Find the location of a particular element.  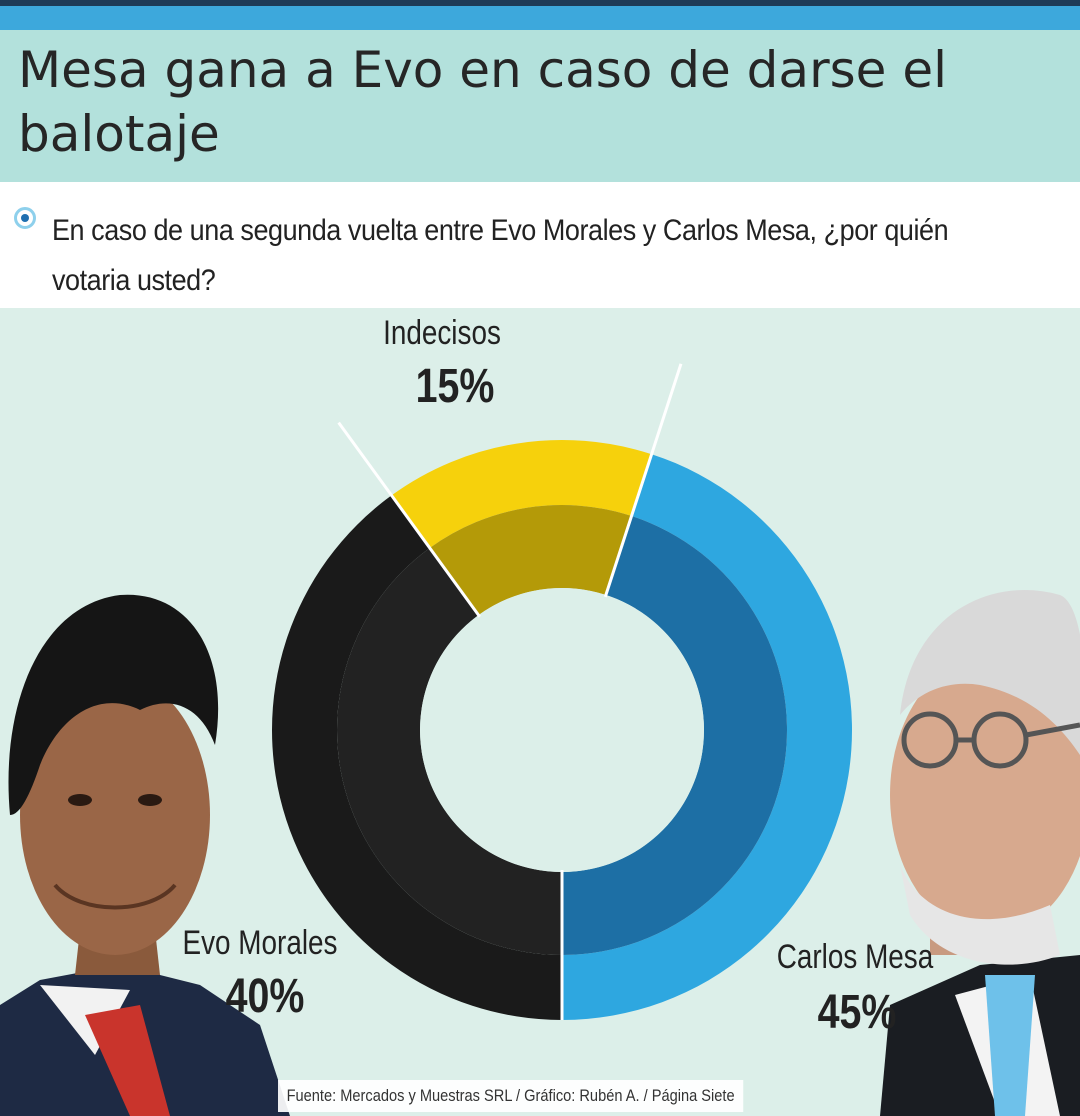

bullet-icon is located at coordinates (25, 218).